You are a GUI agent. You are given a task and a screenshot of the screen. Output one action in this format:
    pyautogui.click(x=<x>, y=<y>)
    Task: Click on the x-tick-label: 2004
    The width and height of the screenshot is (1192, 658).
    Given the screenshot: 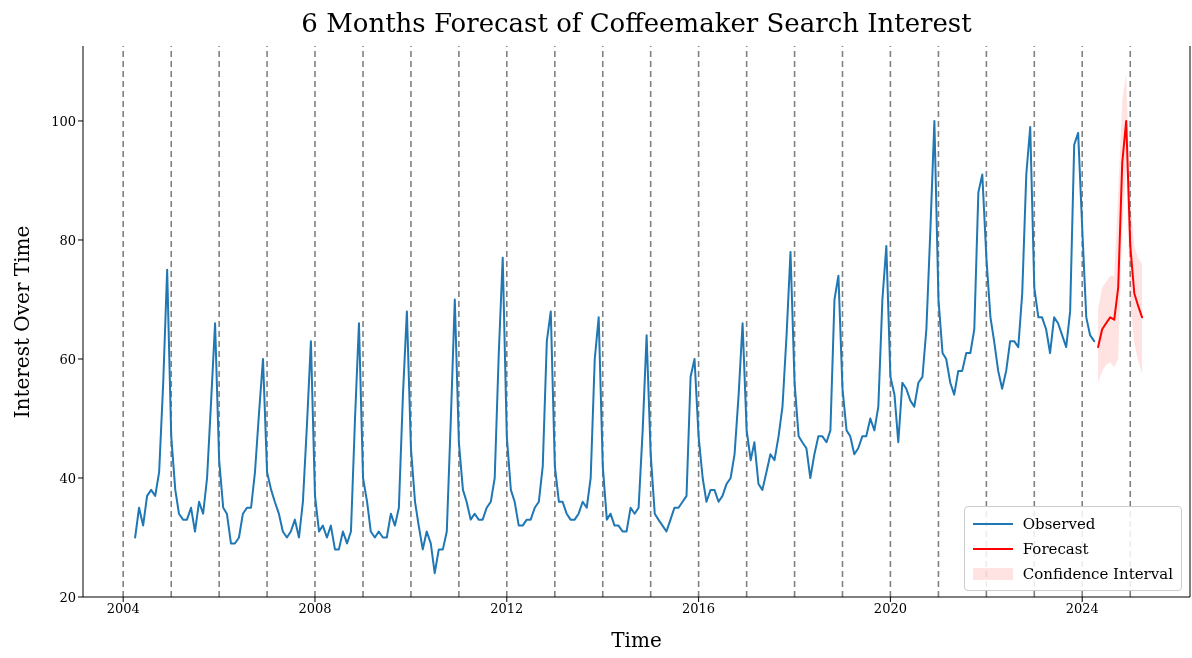 What is the action you would take?
    pyautogui.click(x=123, y=609)
    